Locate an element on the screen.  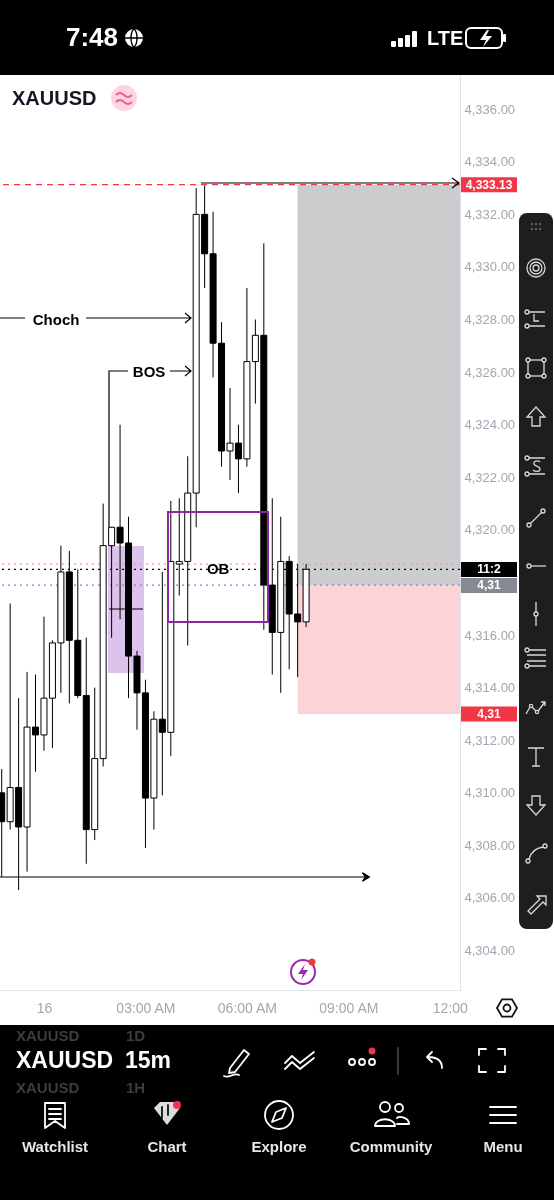
y-tick-label: 4,332.00 is located at coordinates (490, 214).